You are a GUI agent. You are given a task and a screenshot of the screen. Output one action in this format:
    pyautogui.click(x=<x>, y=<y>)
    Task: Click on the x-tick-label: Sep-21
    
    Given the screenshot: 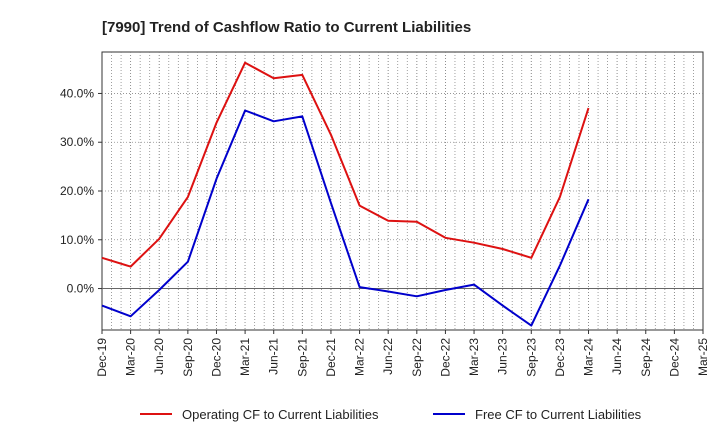 What is the action you would take?
    pyautogui.click(x=302, y=357)
    